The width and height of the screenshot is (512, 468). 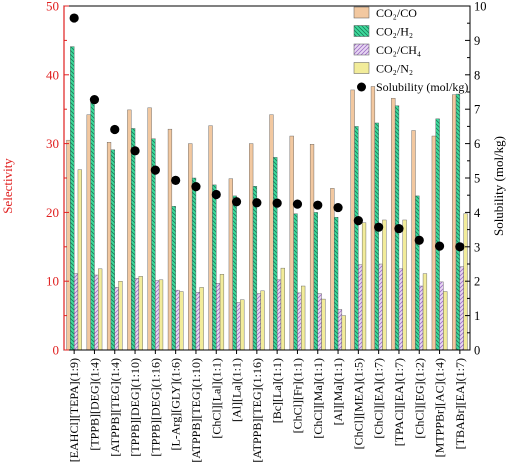 I want to click on right-tick-label-8: 8, so click(x=477, y=75).